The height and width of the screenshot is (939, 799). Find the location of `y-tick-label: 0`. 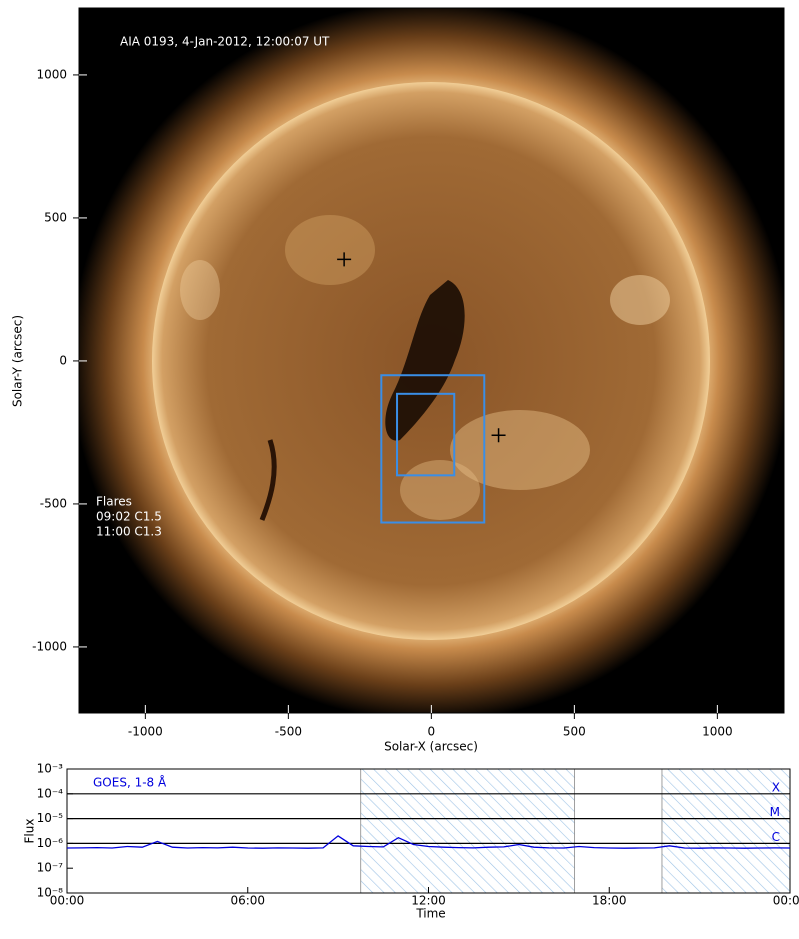

y-tick-label: 0 is located at coordinates (63, 360).